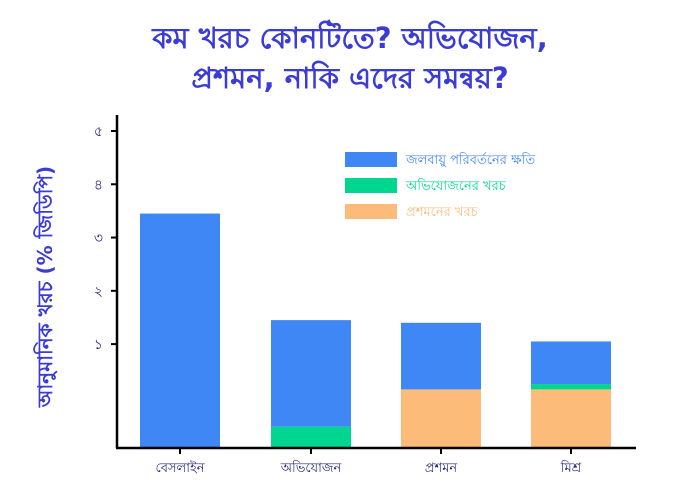 Image resolution: width=700 pixels, height=500 pixels. Describe the element at coordinates (98, 292) in the screenshot. I see `y-tick-label-2: ২` at that location.